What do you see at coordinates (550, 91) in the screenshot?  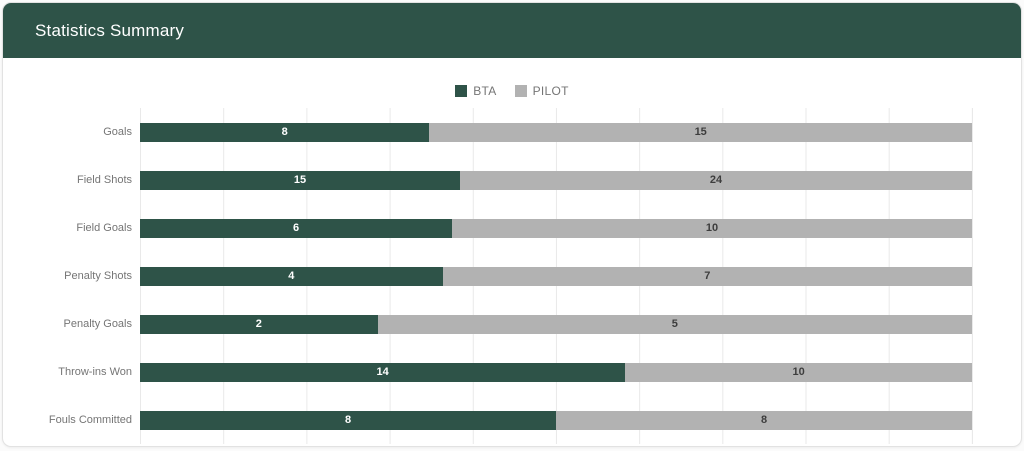 I see `legend-label-pilot: PILOT` at bounding box center [550, 91].